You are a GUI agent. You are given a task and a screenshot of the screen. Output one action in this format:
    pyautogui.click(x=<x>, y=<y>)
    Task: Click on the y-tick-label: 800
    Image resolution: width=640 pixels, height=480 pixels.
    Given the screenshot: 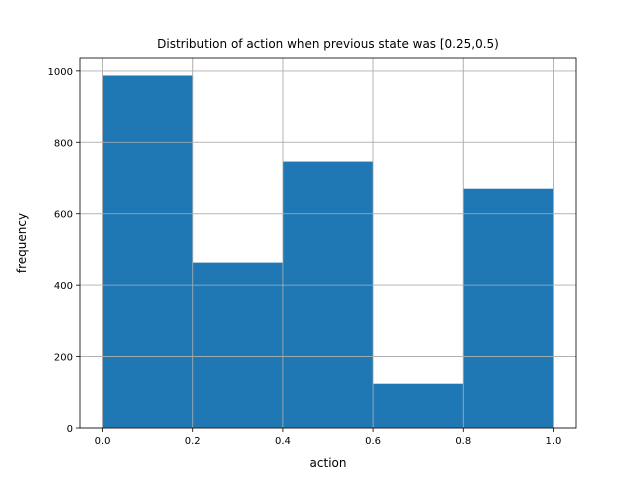 What is the action you would take?
    pyautogui.click(x=63, y=143)
    